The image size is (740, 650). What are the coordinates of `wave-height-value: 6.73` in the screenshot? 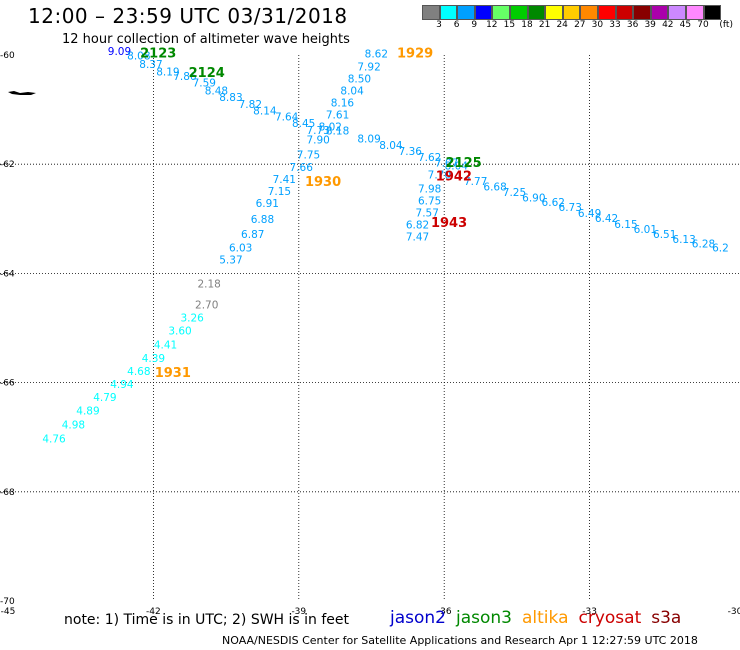 It's located at (570, 208).